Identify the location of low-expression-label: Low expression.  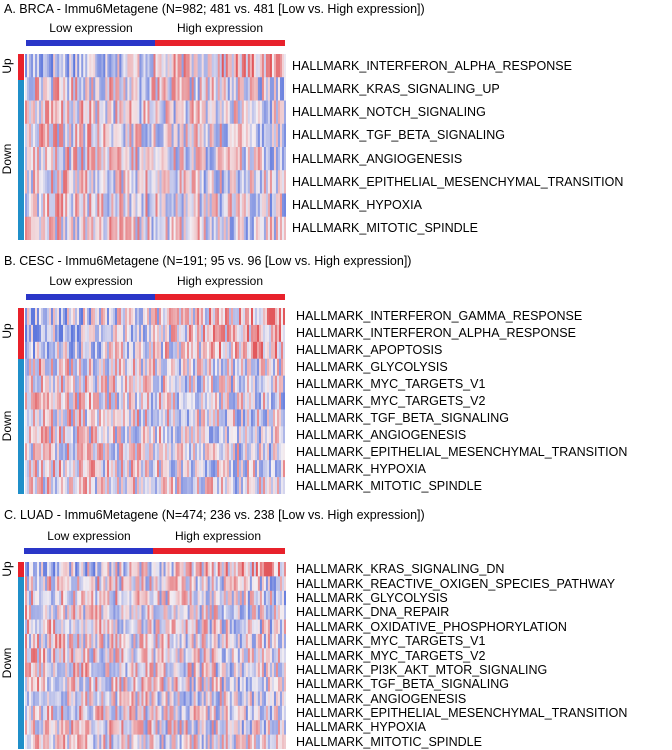
(91, 281).